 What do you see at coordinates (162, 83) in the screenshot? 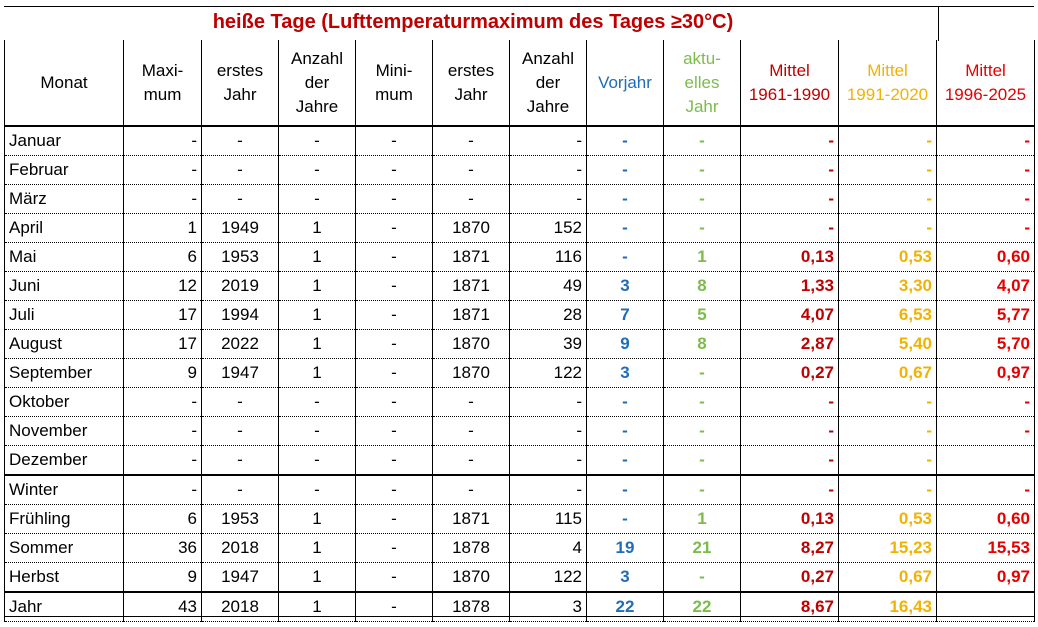
I see `header-maximum: Maxi- mum` at bounding box center [162, 83].